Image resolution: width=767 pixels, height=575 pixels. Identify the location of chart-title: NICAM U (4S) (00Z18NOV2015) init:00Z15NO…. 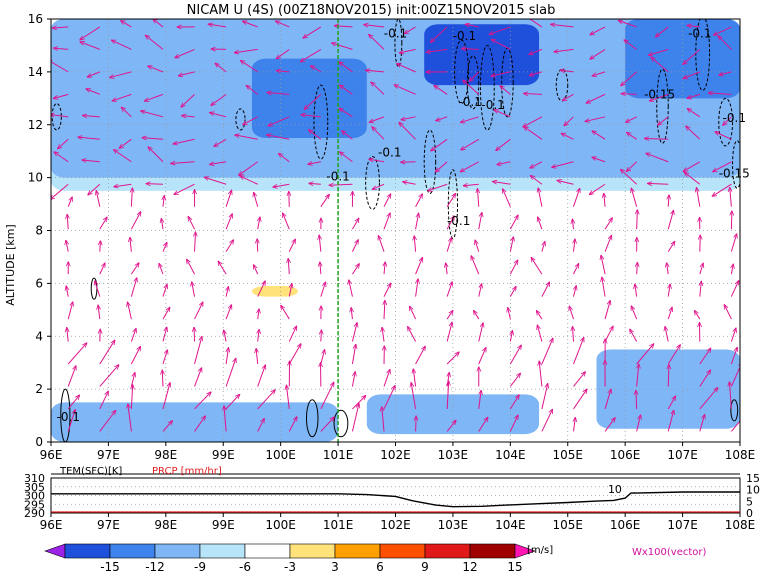
(371, 10).